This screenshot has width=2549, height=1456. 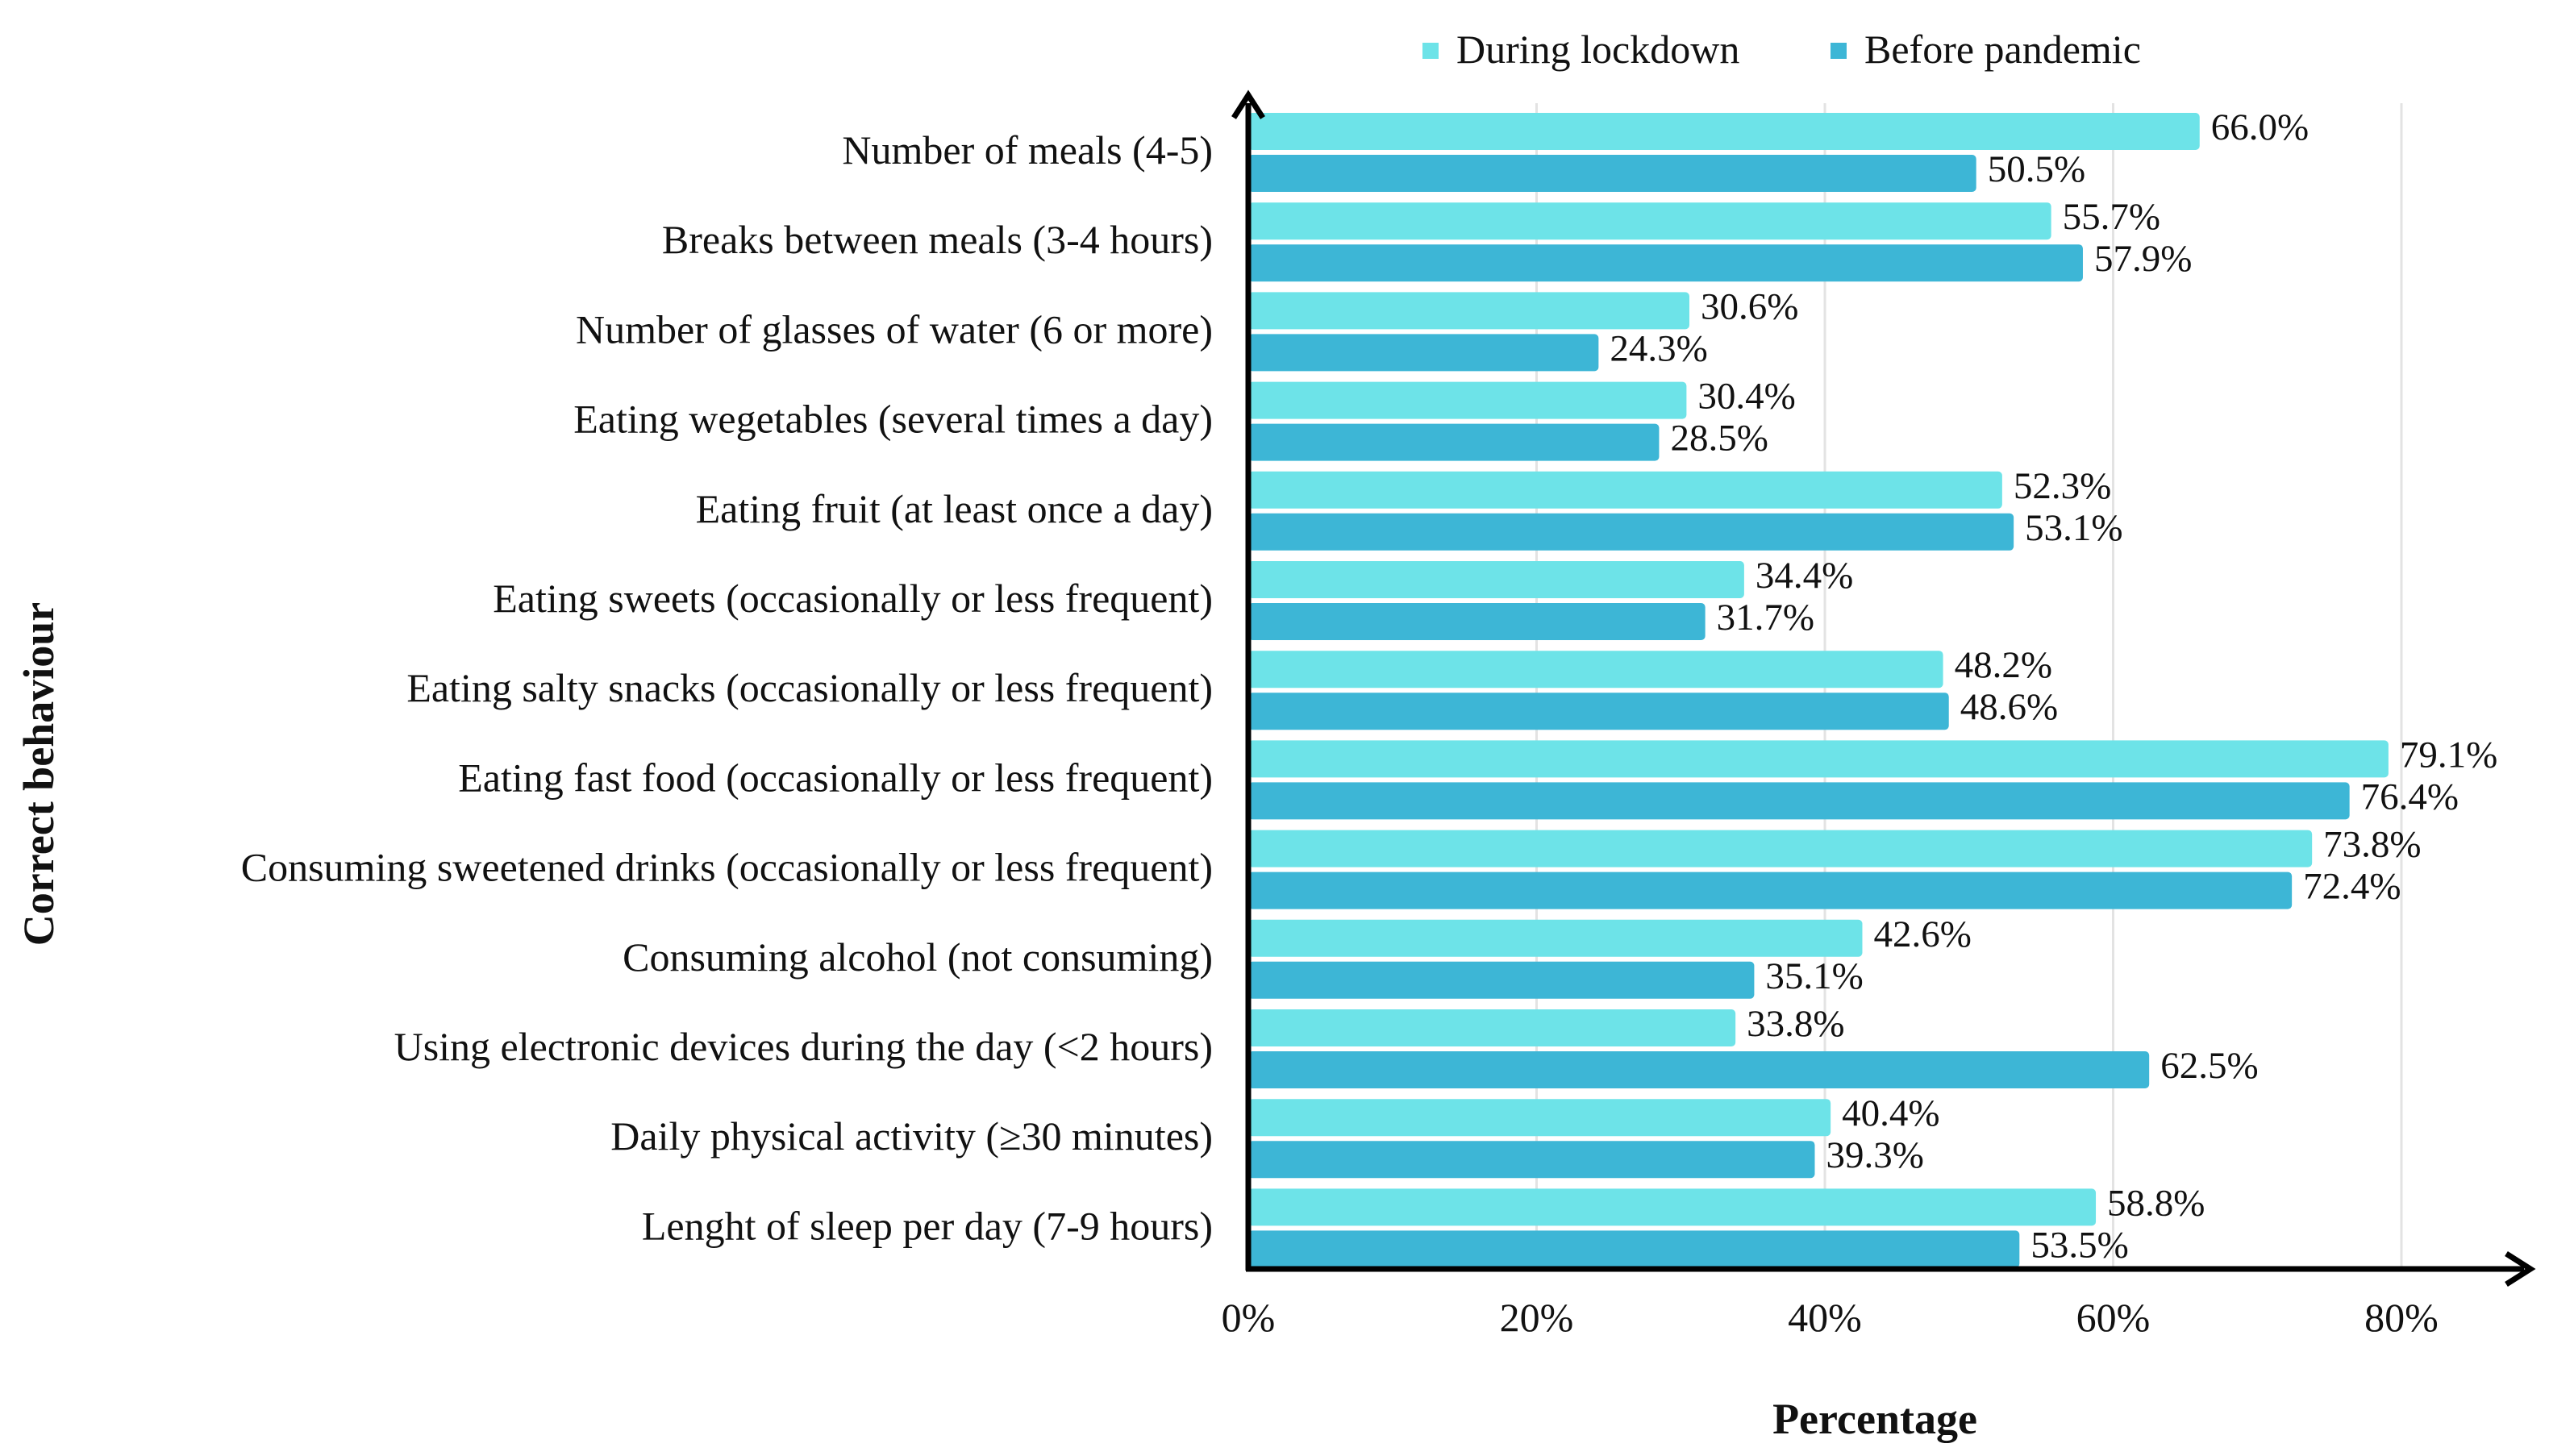 What do you see at coordinates (1922, 934) in the screenshot?
I see `data-label-lockdown: 42.6%` at bounding box center [1922, 934].